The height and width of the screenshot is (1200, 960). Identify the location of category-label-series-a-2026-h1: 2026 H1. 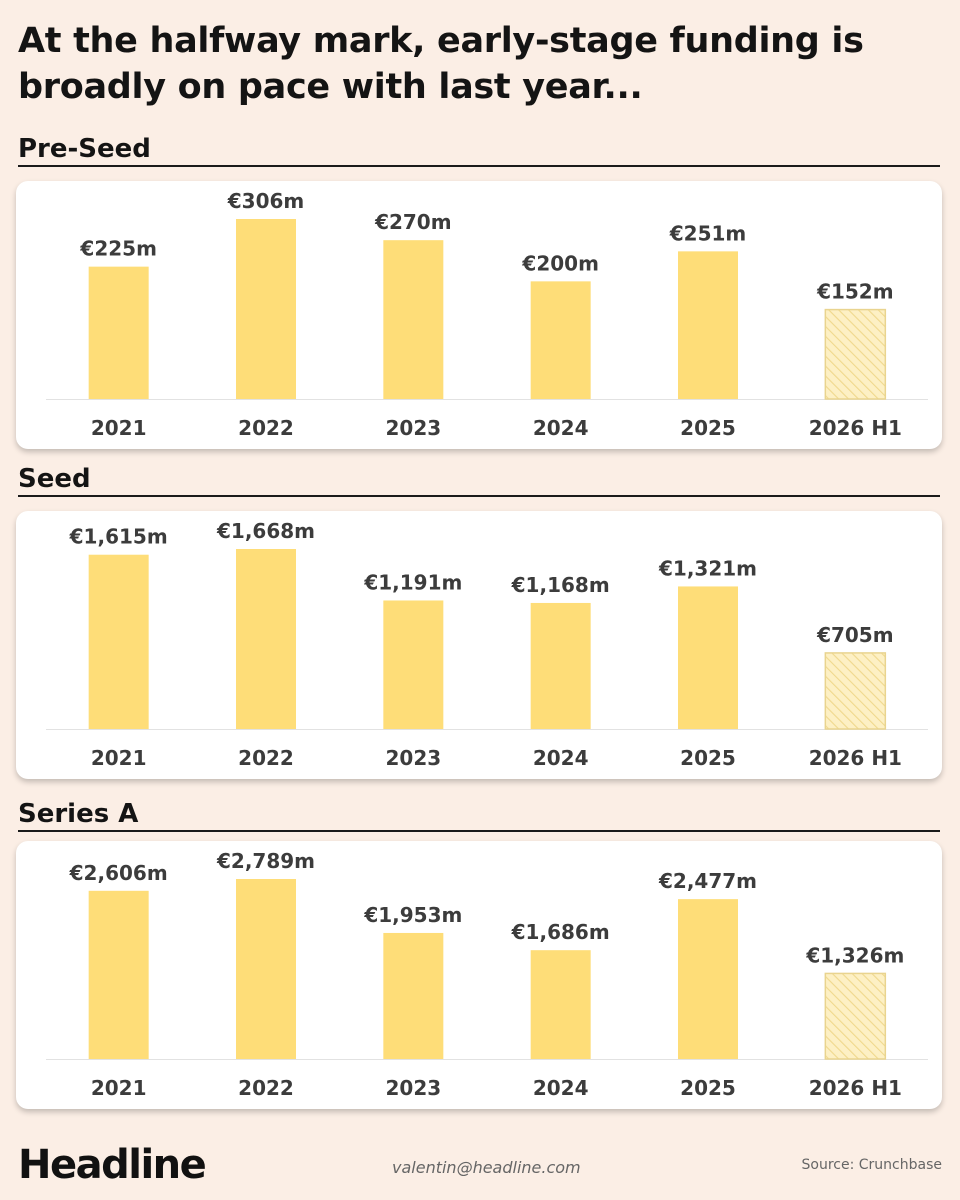
(855, 1088).